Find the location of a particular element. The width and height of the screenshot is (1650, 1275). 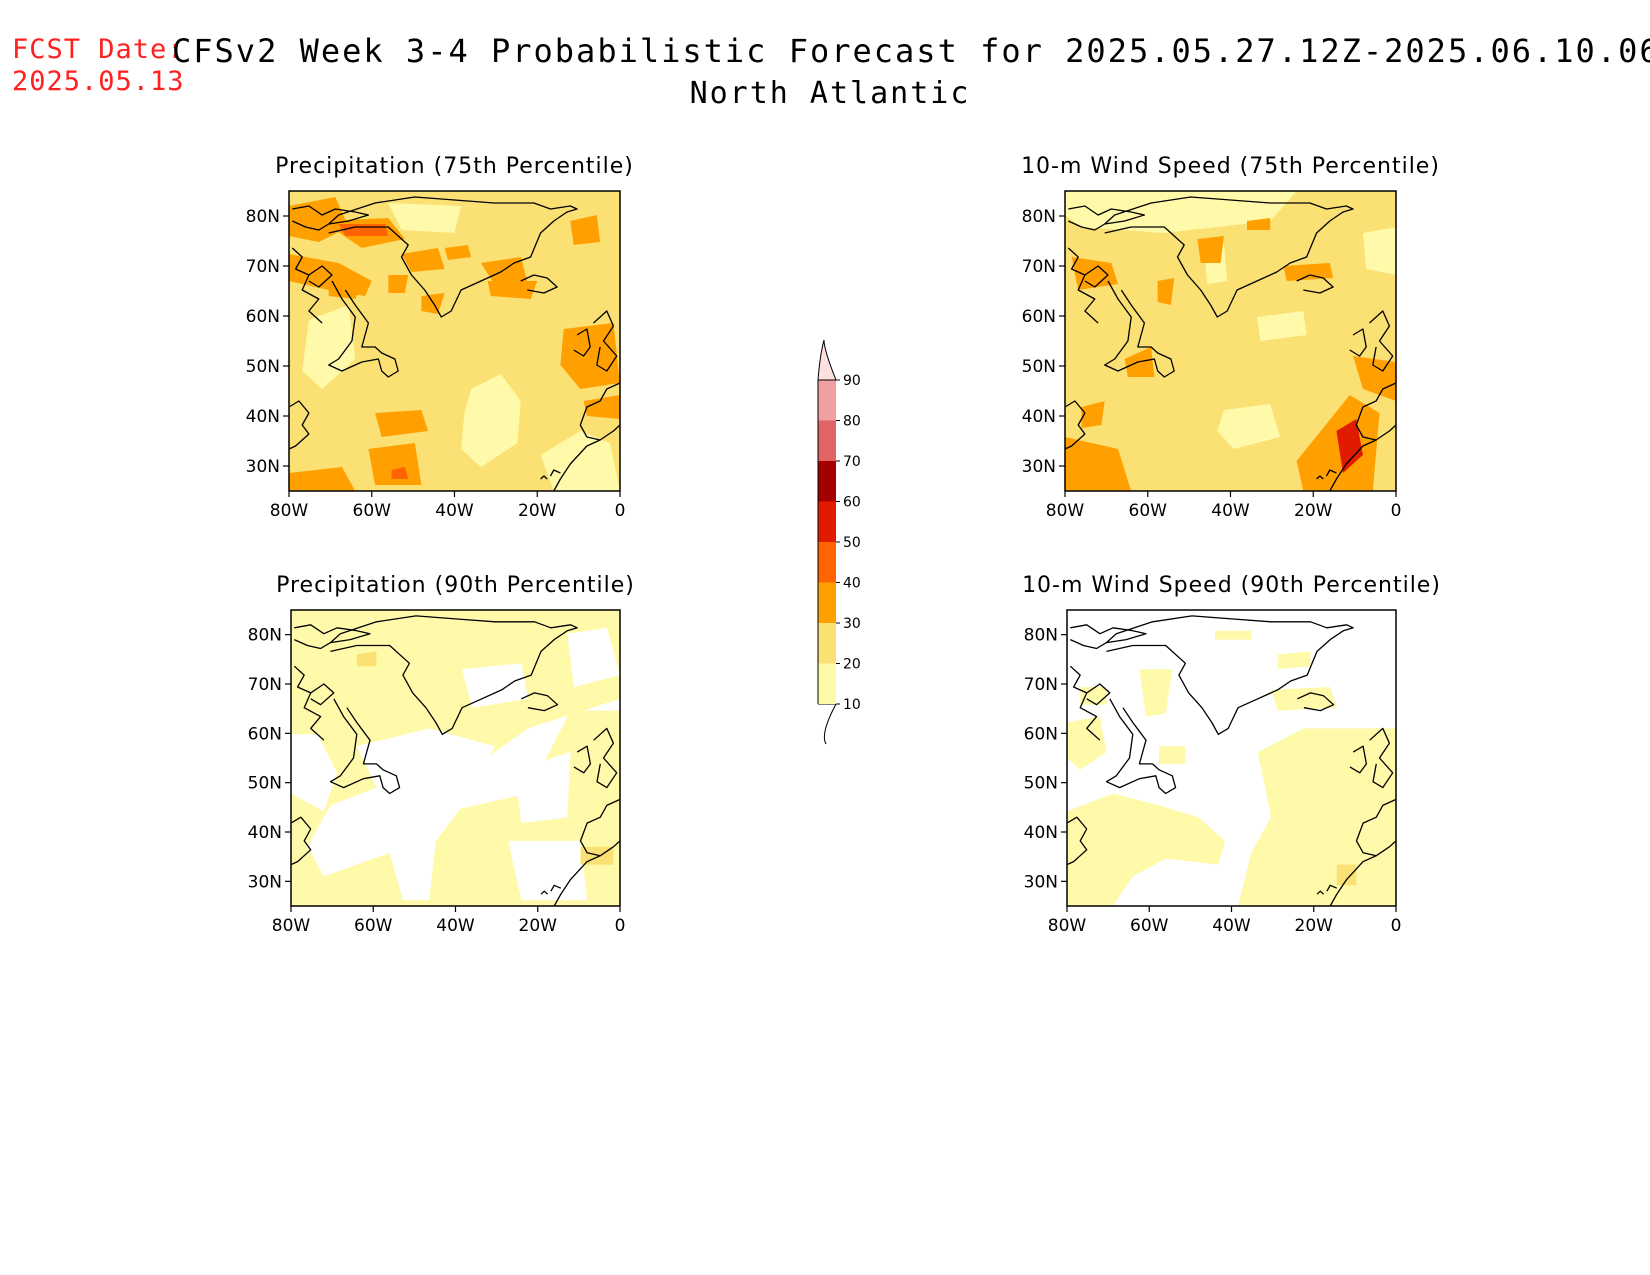

panel-title: Precipitation (75th Percentile) is located at coordinates (454, 166).